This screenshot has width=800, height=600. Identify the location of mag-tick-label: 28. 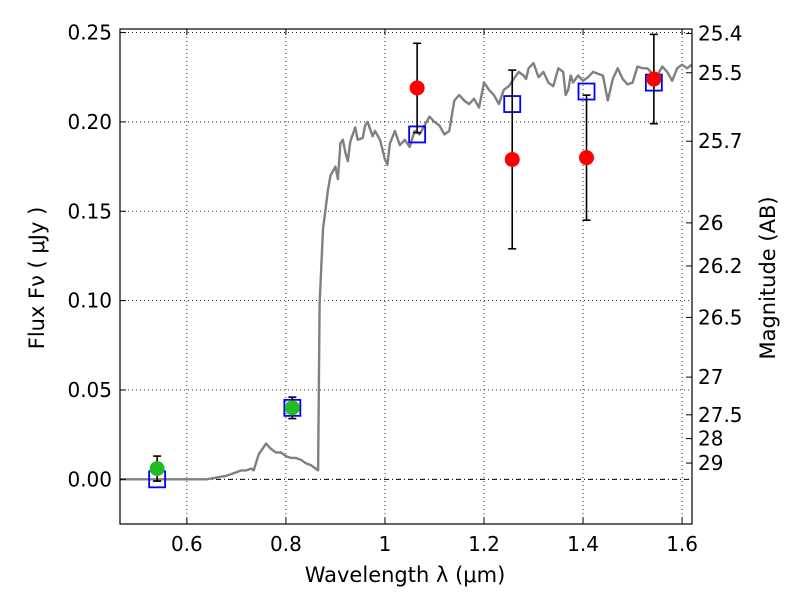
(710, 439).